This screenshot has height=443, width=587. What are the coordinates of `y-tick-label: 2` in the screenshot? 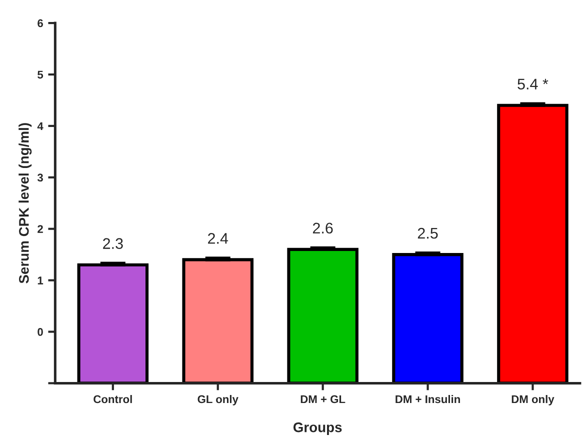 It's located at (40, 229).